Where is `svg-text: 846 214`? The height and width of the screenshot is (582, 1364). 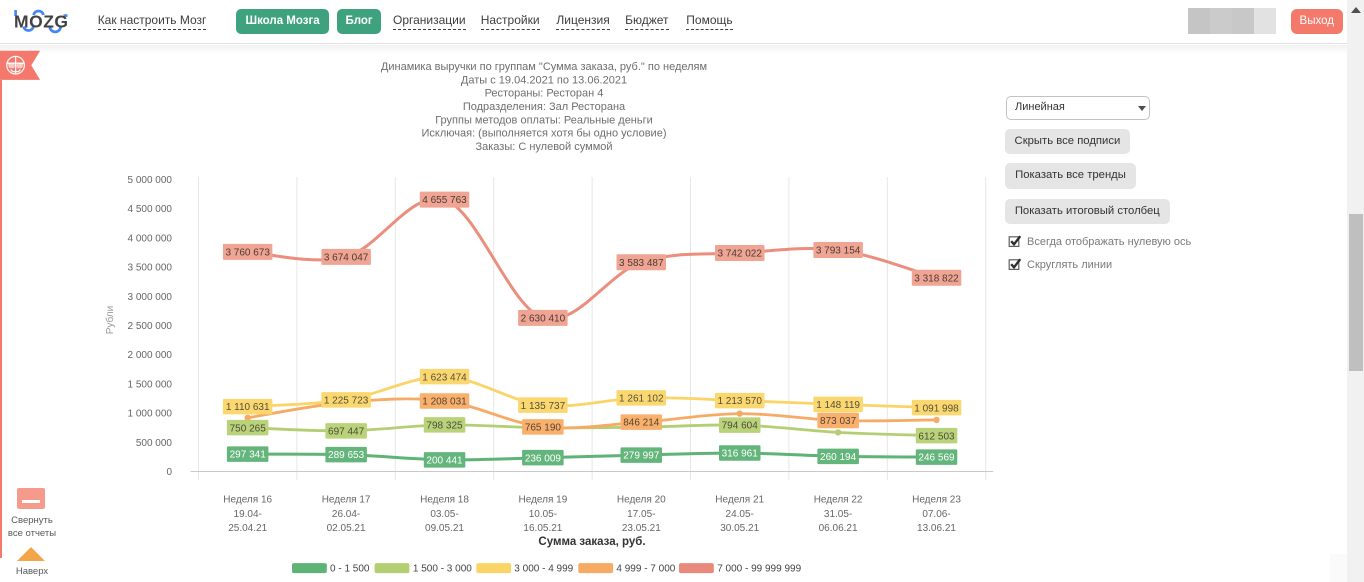 svg-text: 846 214 is located at coordinates (641, 423).